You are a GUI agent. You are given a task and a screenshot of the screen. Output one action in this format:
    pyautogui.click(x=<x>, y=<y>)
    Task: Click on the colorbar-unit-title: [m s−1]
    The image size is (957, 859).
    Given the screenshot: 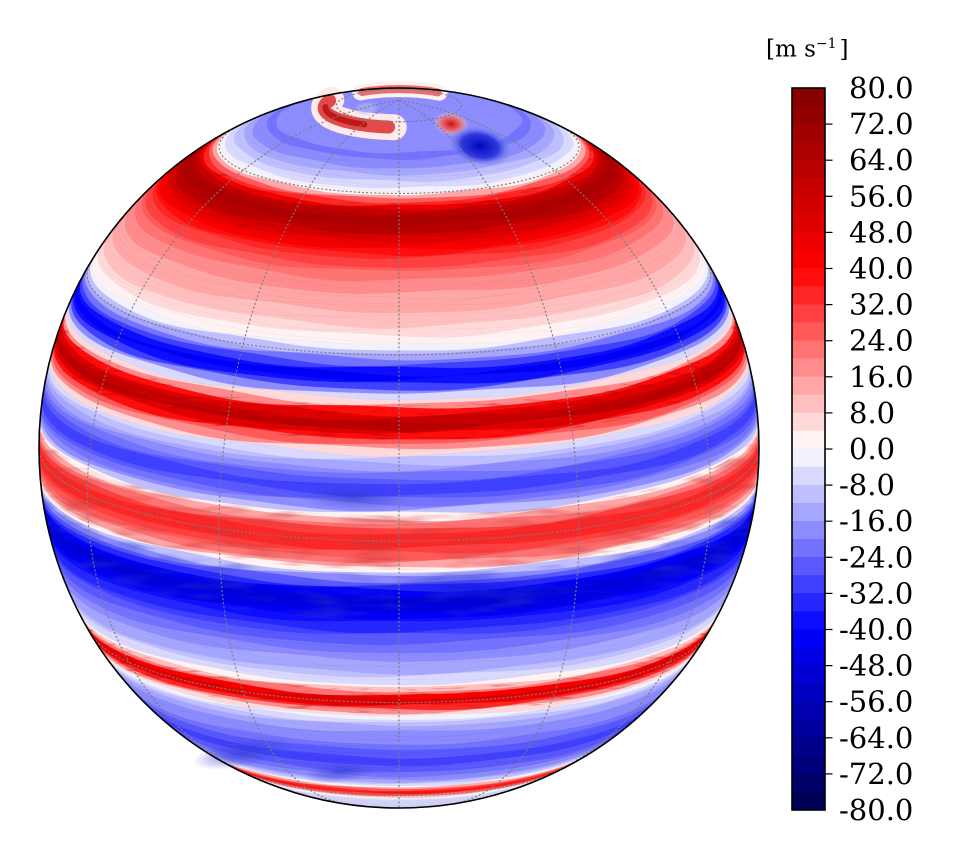 What is the action you would take?
    pyautogui.click(x=807, y=49)
    